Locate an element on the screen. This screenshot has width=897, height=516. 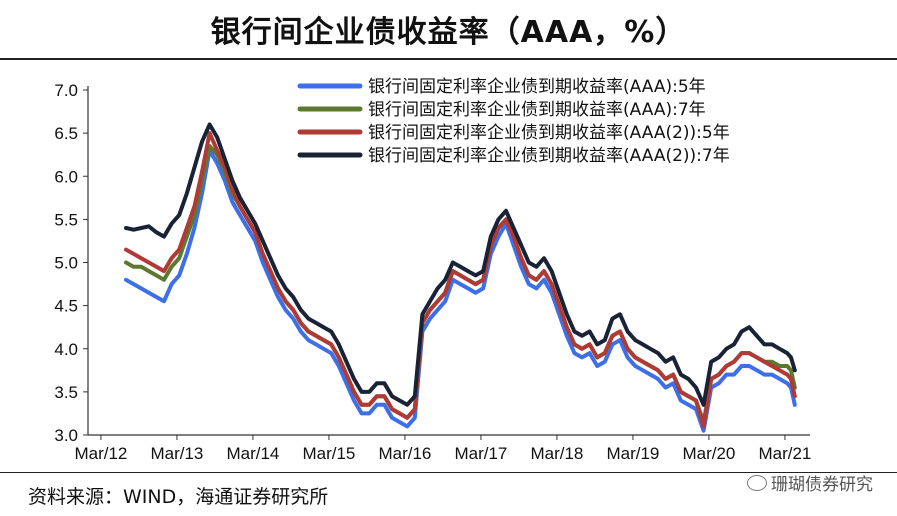
footer-rule is located at coordinates (448, 472).